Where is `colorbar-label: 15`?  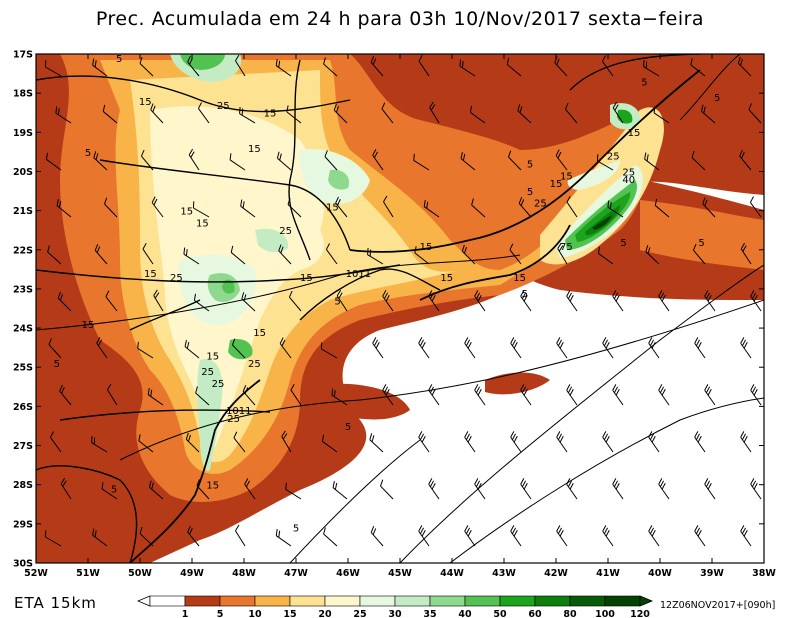 colorbar-label: 15 is located at coordinates (289, 613).